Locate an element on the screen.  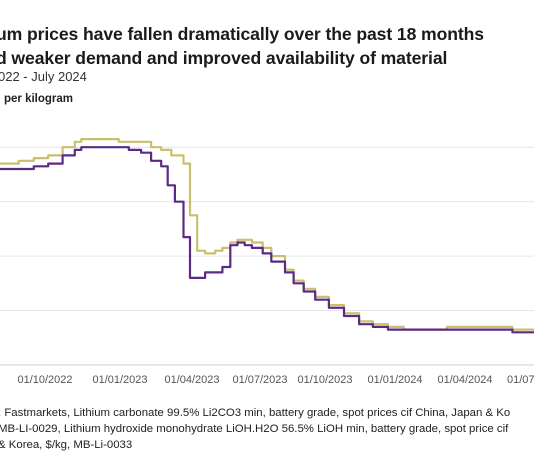
x-tick-label: 01/01/2023 is located at coordinates (119, 380).